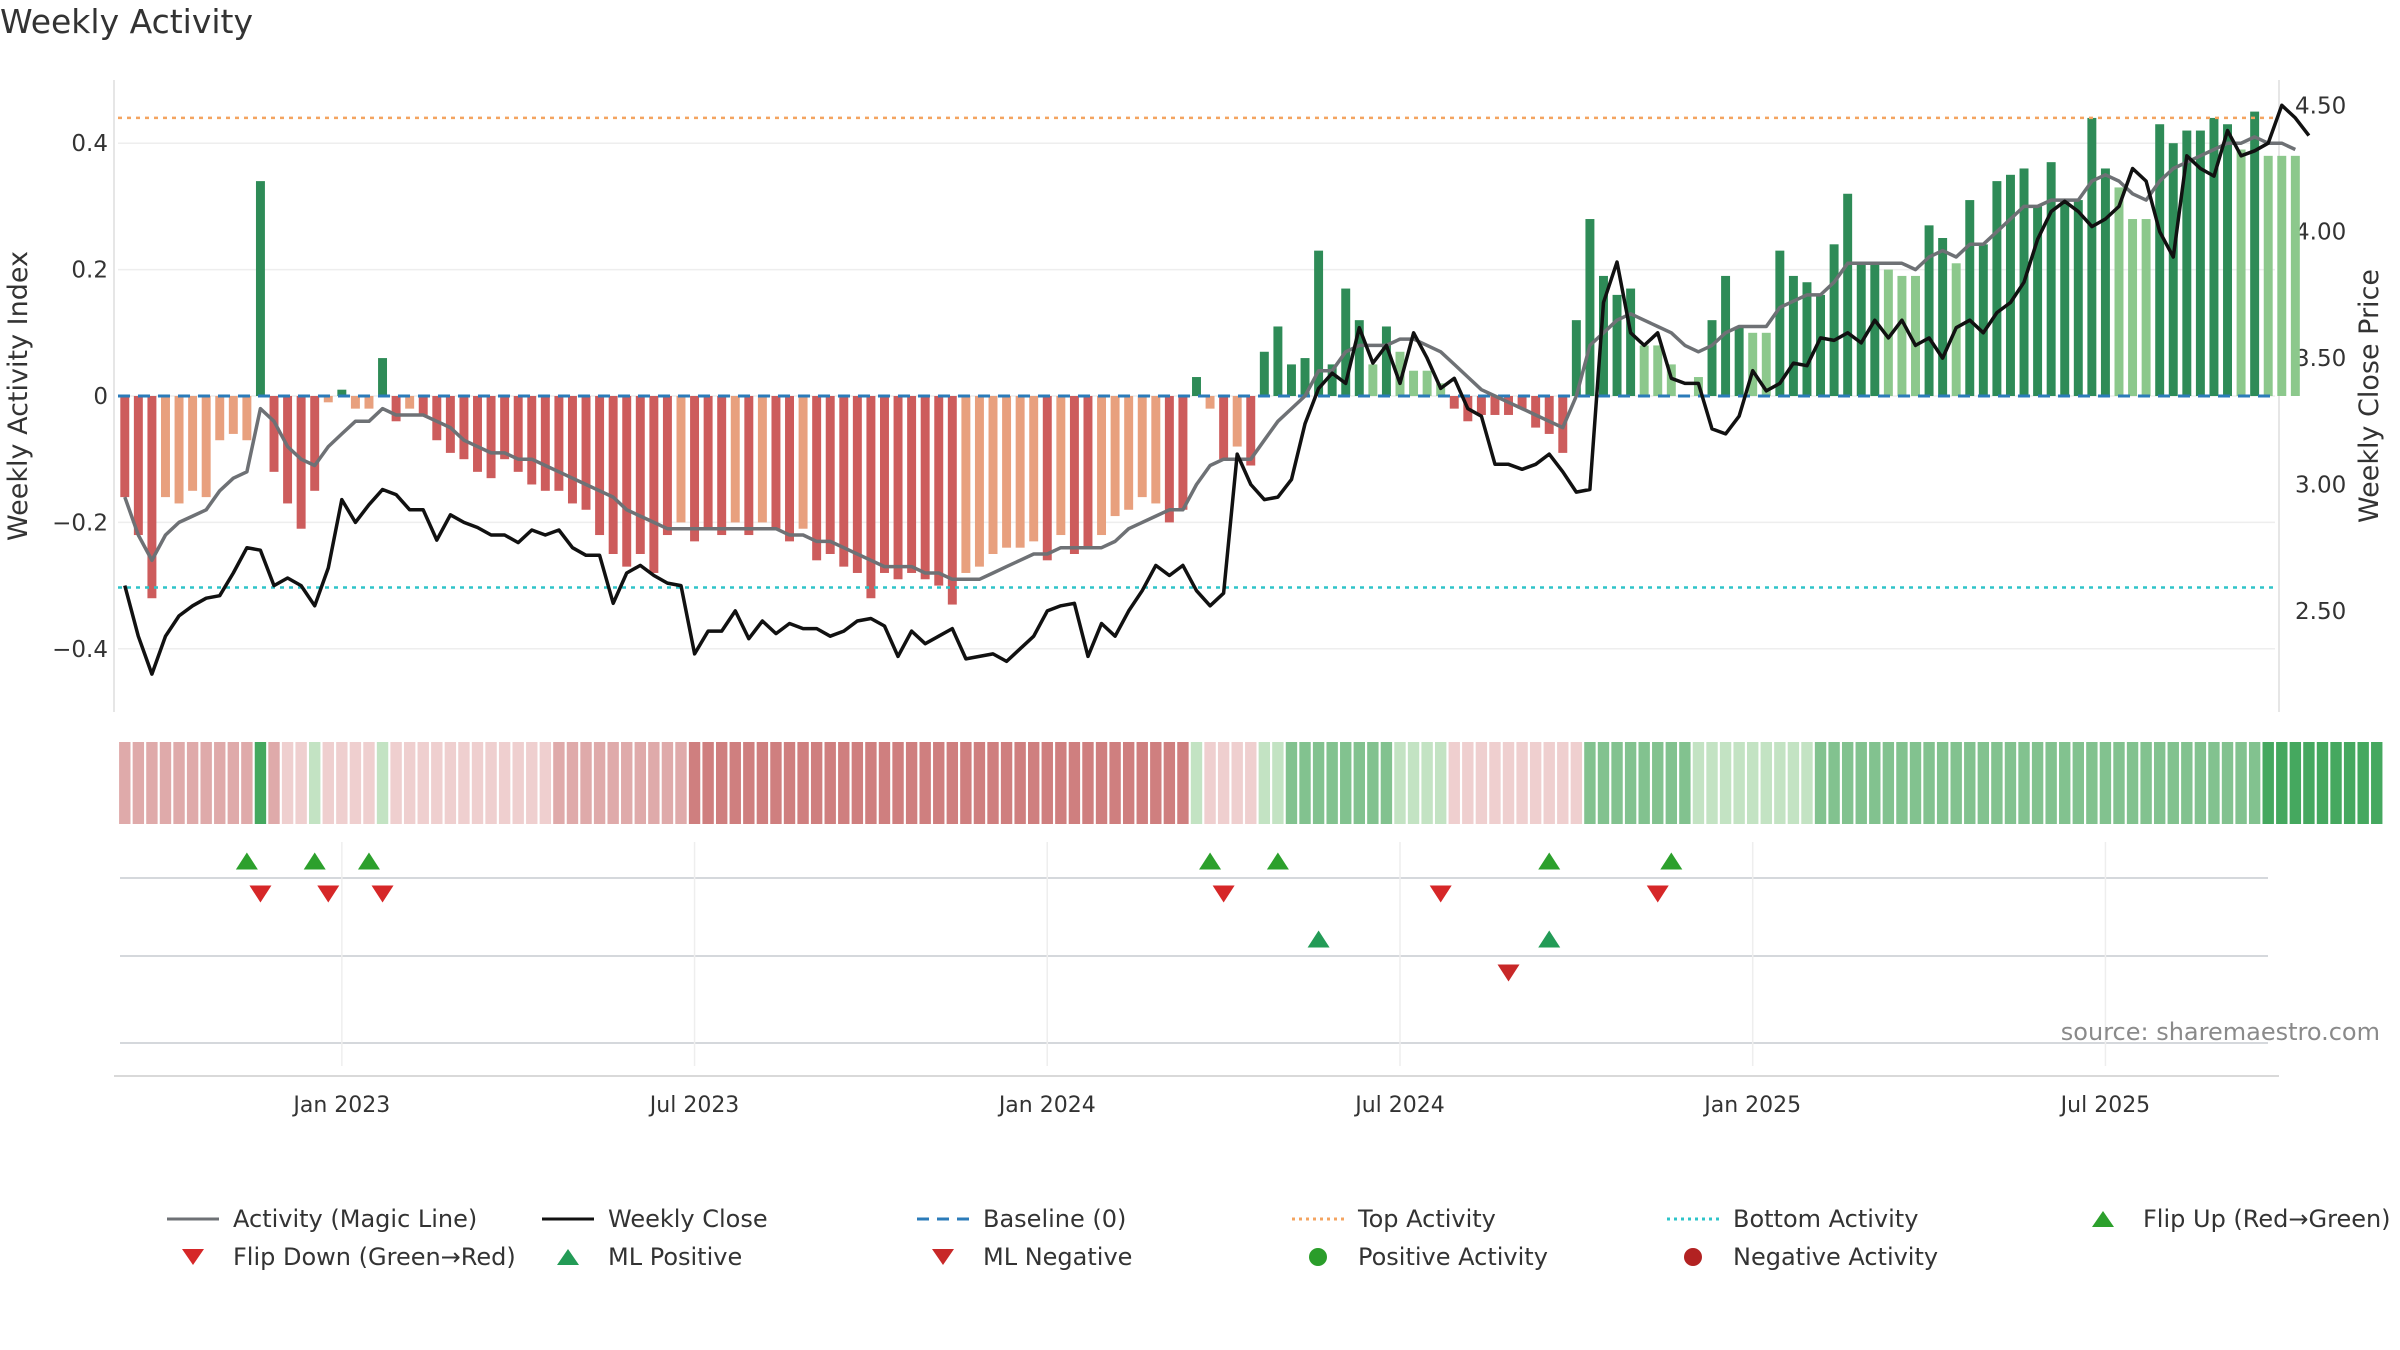  I want to click on legend-item: Positive Activity, so click(1419, 1257).